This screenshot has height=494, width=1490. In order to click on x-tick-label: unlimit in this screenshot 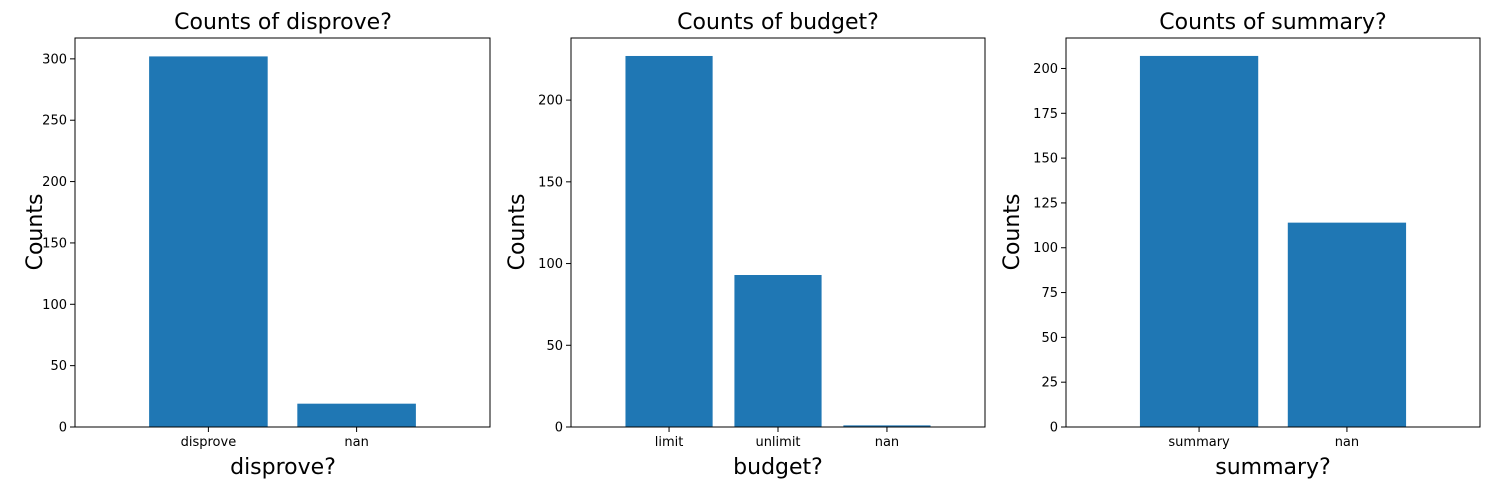, I will do `click(777, 442)`.